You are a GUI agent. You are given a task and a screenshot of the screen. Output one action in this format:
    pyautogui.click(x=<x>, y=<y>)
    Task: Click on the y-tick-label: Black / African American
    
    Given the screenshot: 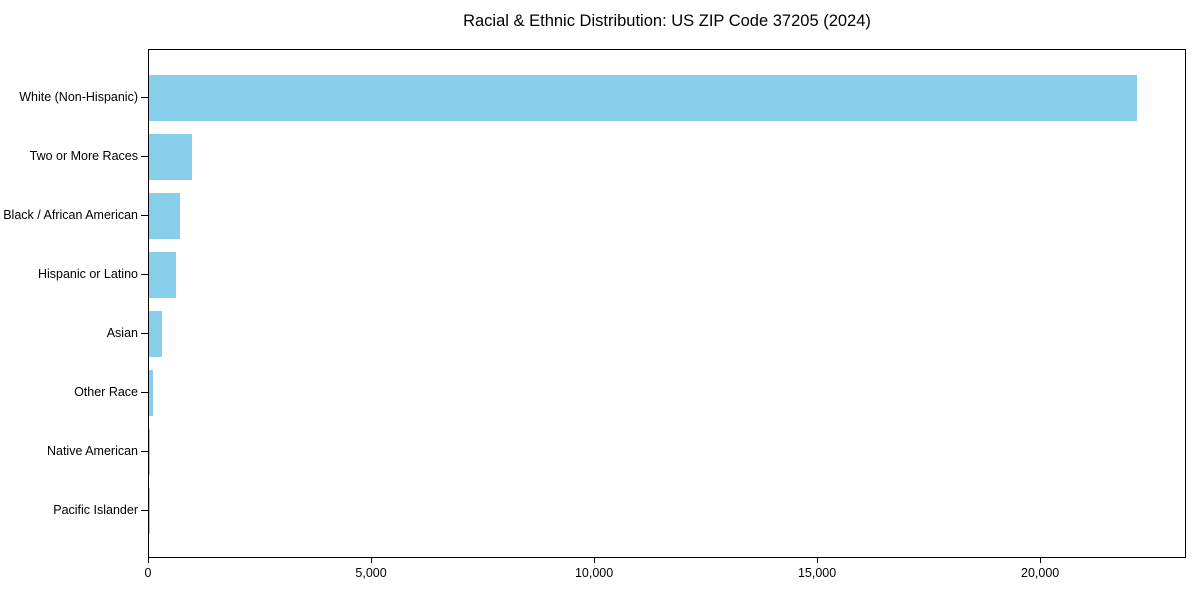 What is the action you would take?
    pyautogui.click(x=70, y=215)
    